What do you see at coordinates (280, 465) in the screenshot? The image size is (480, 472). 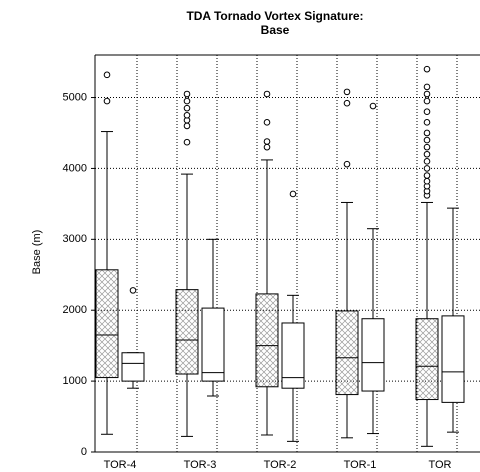 I see `x-tick-label: TOR-2` at bounding box center [280, 465].